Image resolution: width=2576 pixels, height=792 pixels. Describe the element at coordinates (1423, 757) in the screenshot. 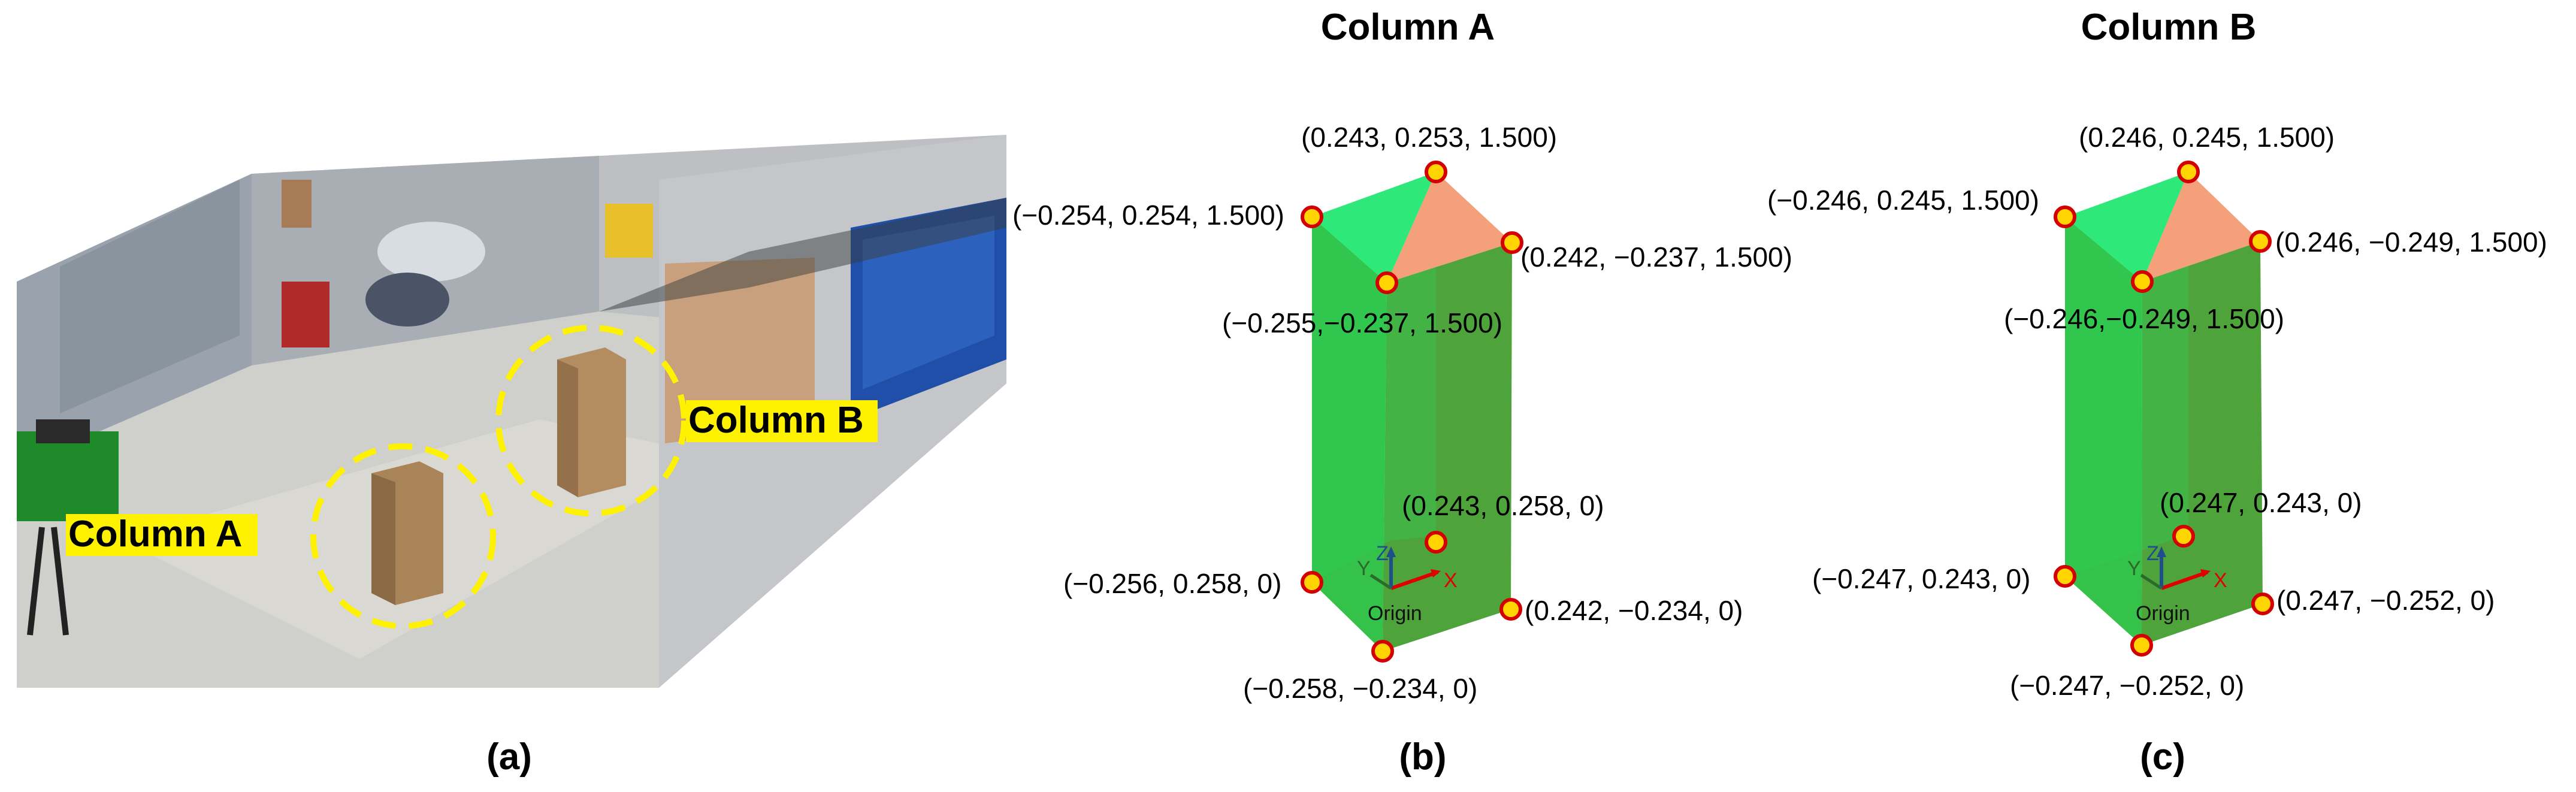

I see `panel-b-caption: (b)` at that location.